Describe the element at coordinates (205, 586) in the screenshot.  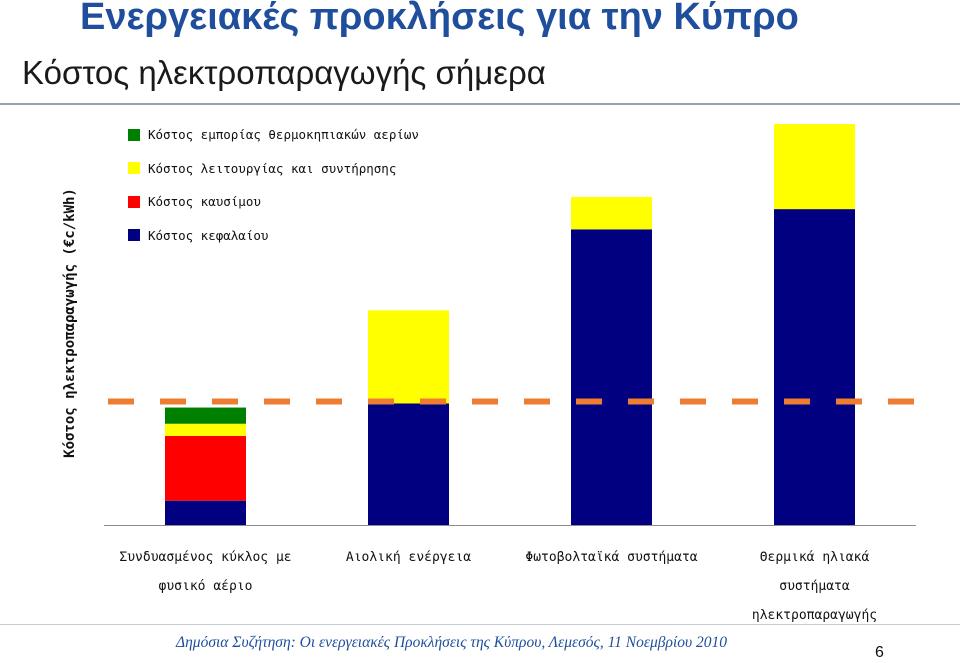
I see `x-tick-label-line: φυσικό αέριο` at that location.